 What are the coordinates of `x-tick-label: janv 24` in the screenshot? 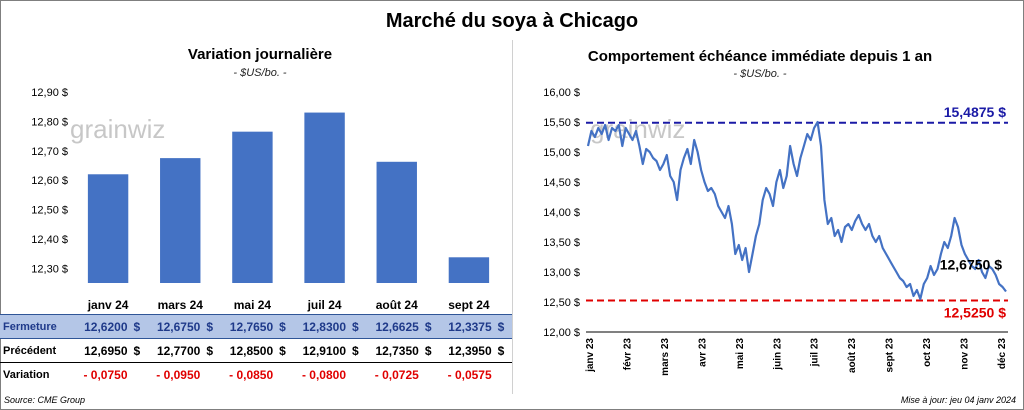 It's located at (108, 305).